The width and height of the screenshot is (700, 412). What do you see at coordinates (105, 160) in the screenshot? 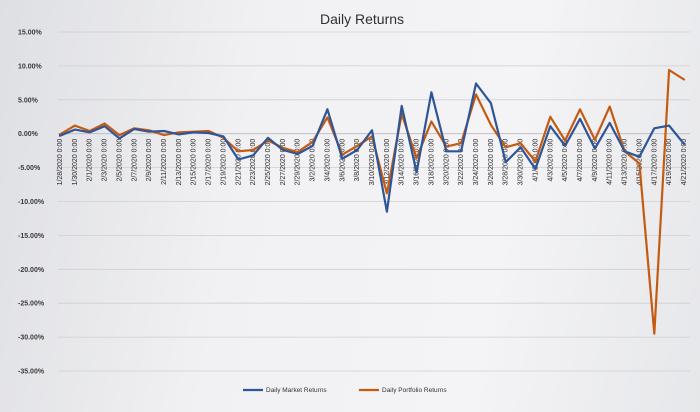
I see `x-tick-label: 2/3/2020 0:00` at bounding box center [105, 160].